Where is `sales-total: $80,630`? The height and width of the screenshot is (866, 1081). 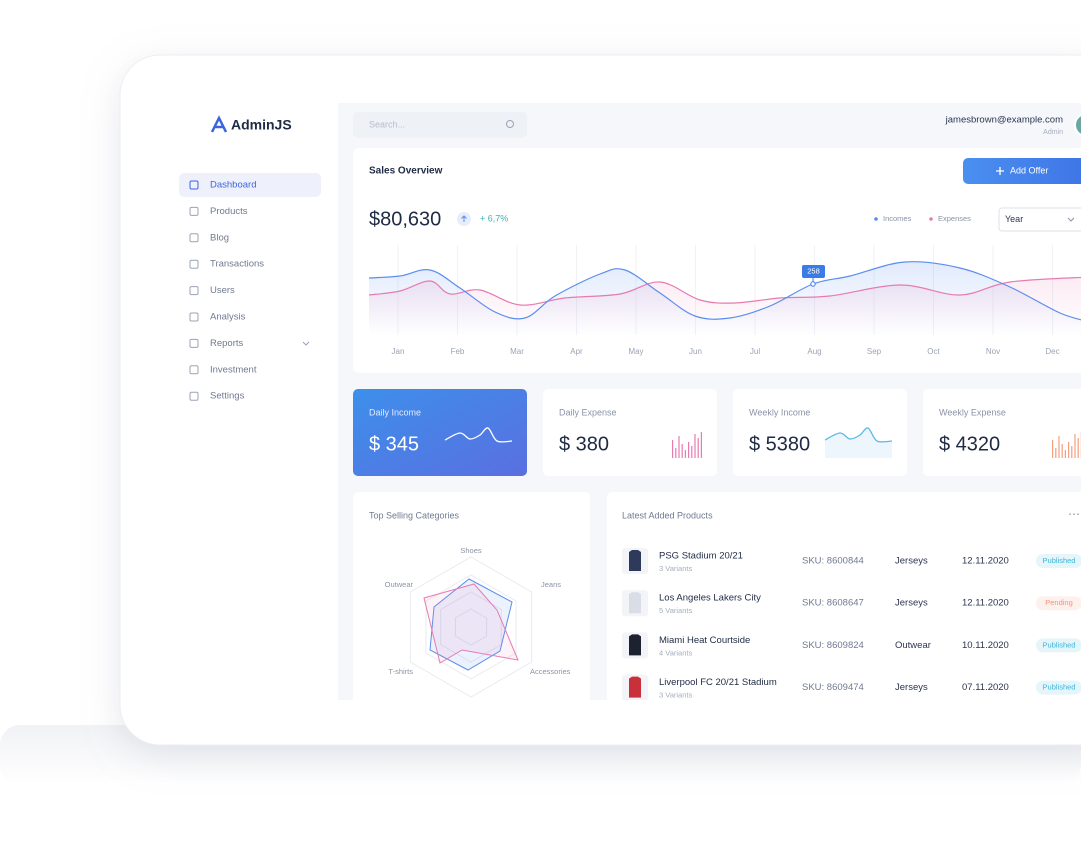 sales-total: $80,630 is located at coordinates (405, 219).